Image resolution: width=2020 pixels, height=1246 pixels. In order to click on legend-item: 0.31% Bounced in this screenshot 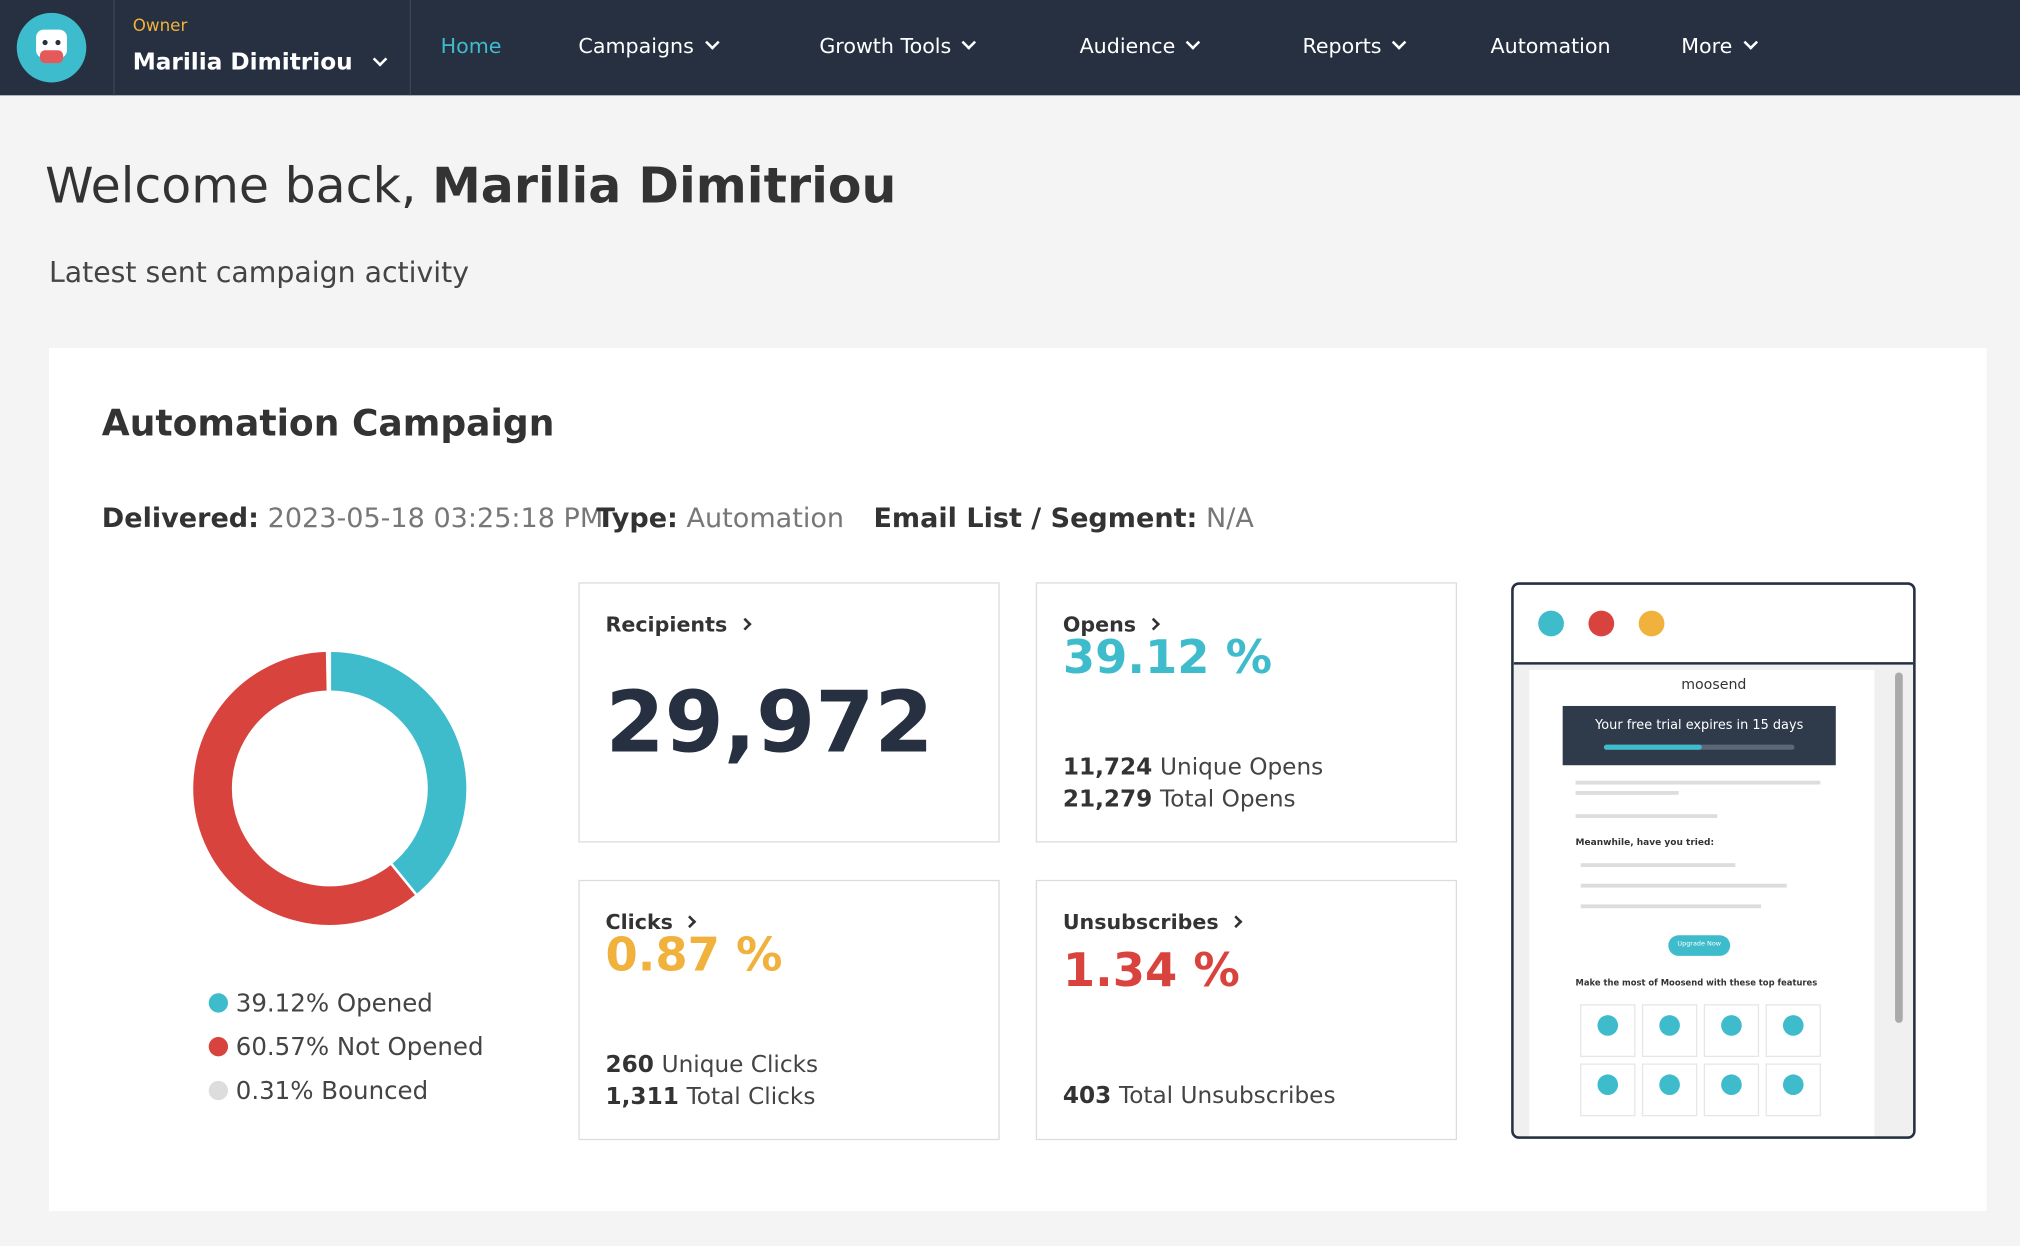, I will do `click(318, 1091)`.